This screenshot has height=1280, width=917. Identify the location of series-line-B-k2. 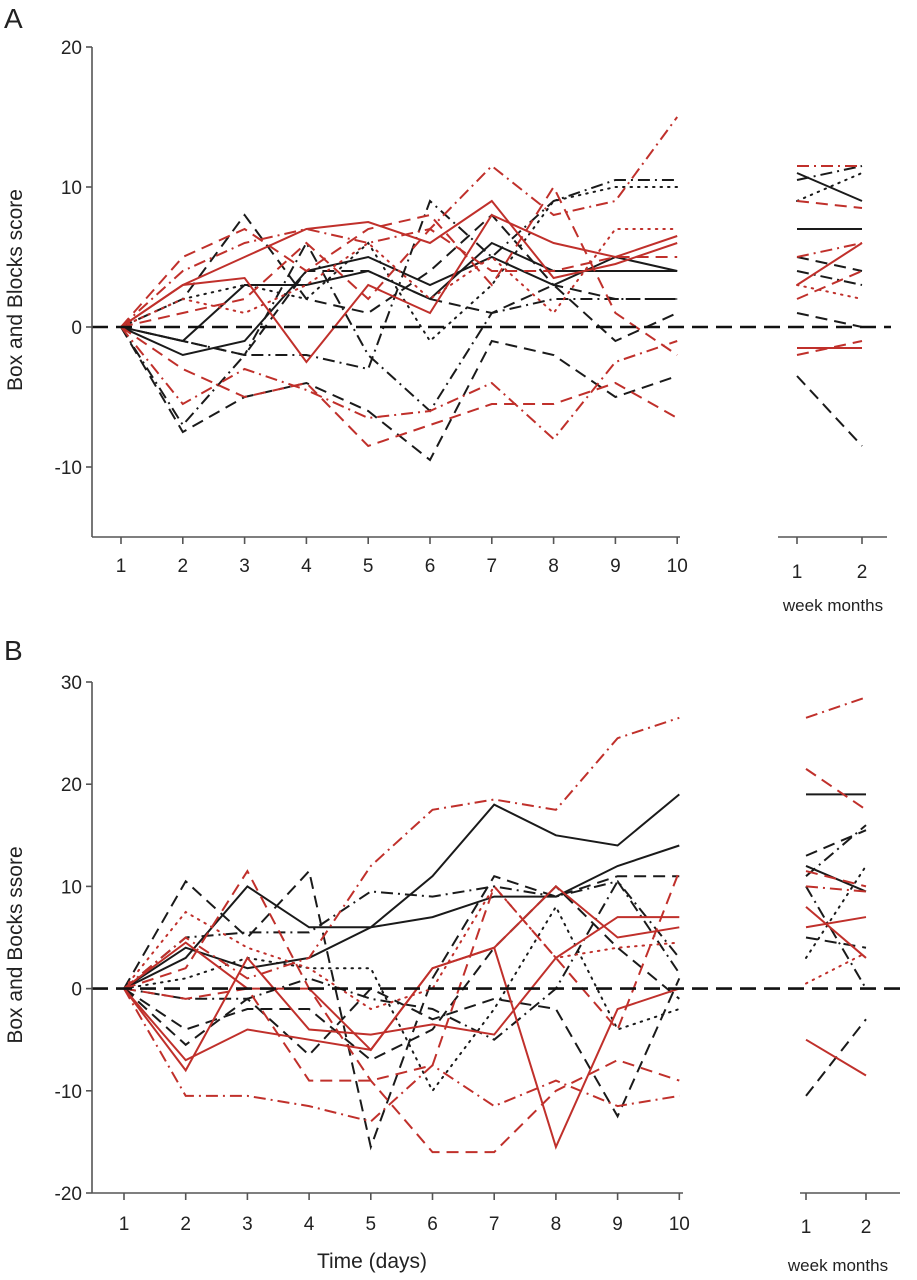
(401, 917).